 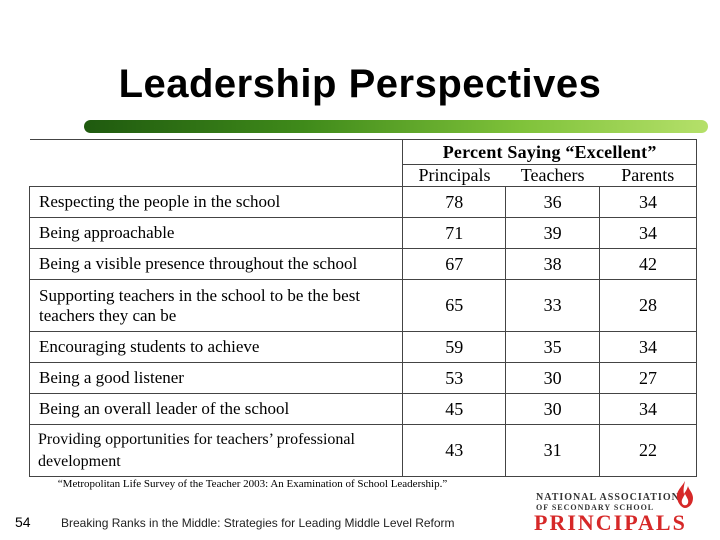 What do you see at coordinates (454, 305) in the screenshot?
I see `principals-value: 65` at bounding box center [454, 305].